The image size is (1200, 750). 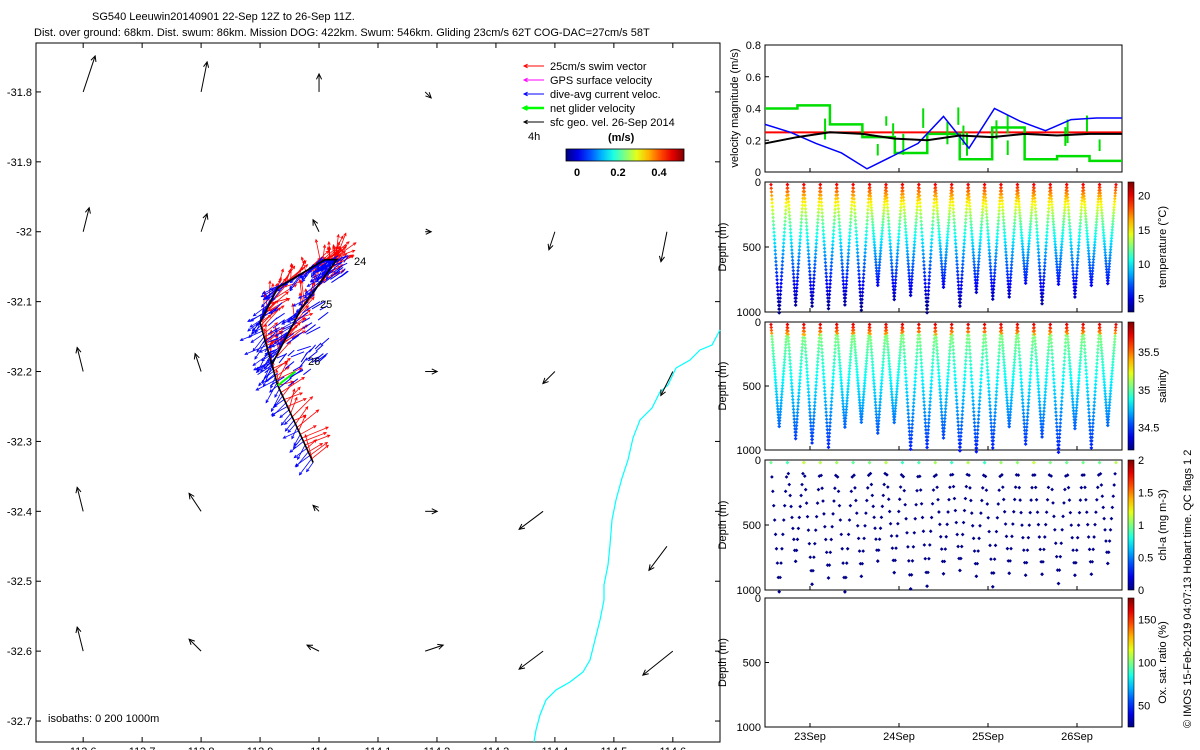 I want to click on map-x-tick-label: 113.8, so click(x=201, y=748).